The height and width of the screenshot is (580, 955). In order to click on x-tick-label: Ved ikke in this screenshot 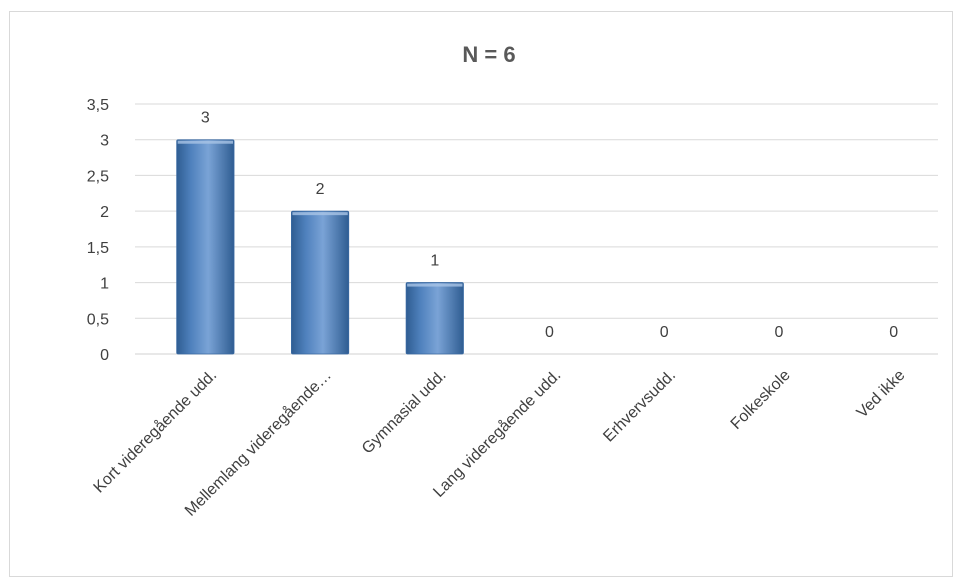, I will do `click(881, 394)`.